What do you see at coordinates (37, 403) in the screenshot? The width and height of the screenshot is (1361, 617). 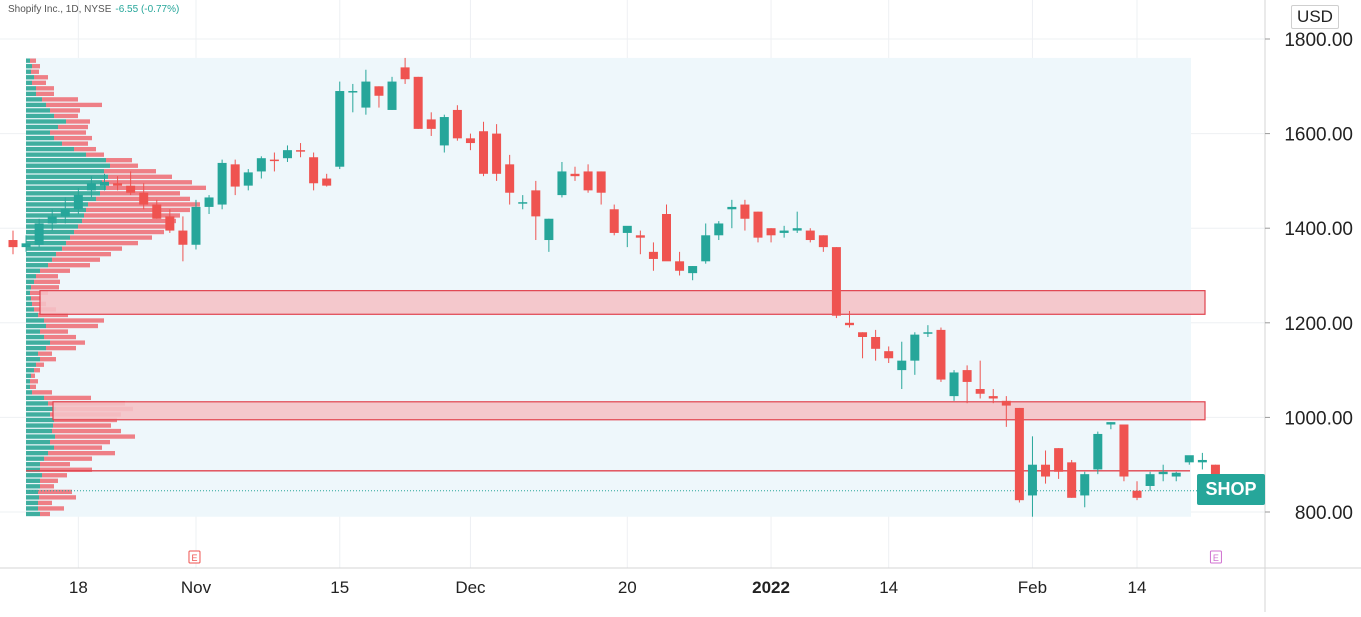 I see `volume-profile-up-bar` at bounding box center [37, 403].